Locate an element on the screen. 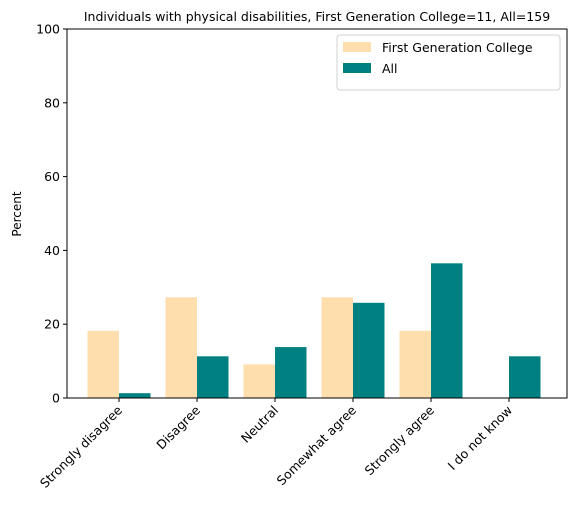 The height and width of the screenshot is (518, 582). y-axis-label: Percent is located at coordinates (17, 213).